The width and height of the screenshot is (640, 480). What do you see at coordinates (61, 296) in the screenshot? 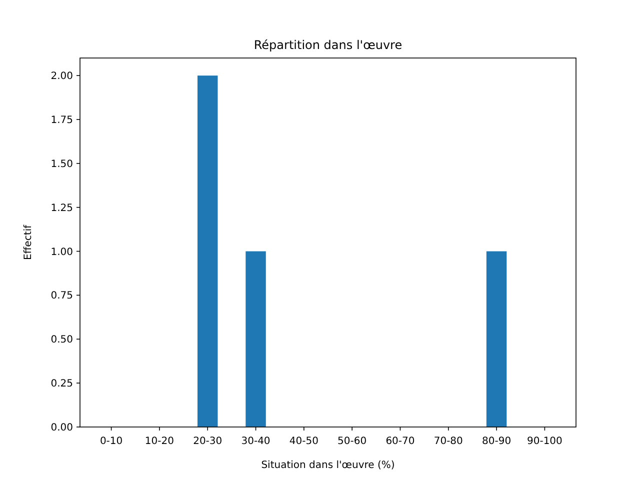
I see `y-tick-label: 0.75` at bounding box center [61, 296].